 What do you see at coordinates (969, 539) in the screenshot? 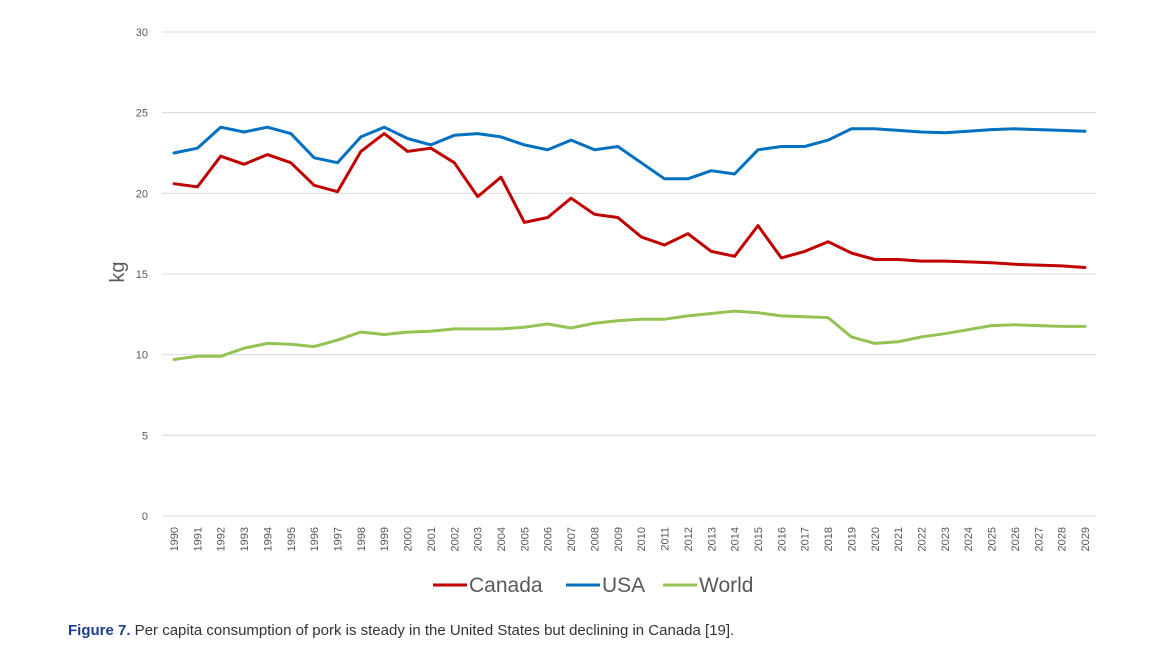
I see `x-tick-label: 2024` at bounding box center [969, 539].